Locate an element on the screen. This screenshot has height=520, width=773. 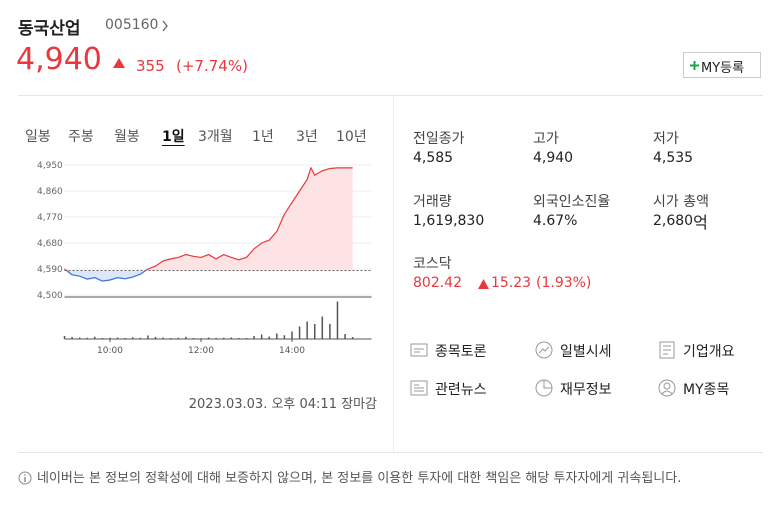
stat-value: 2,680 is located at coordinates (673, 221).